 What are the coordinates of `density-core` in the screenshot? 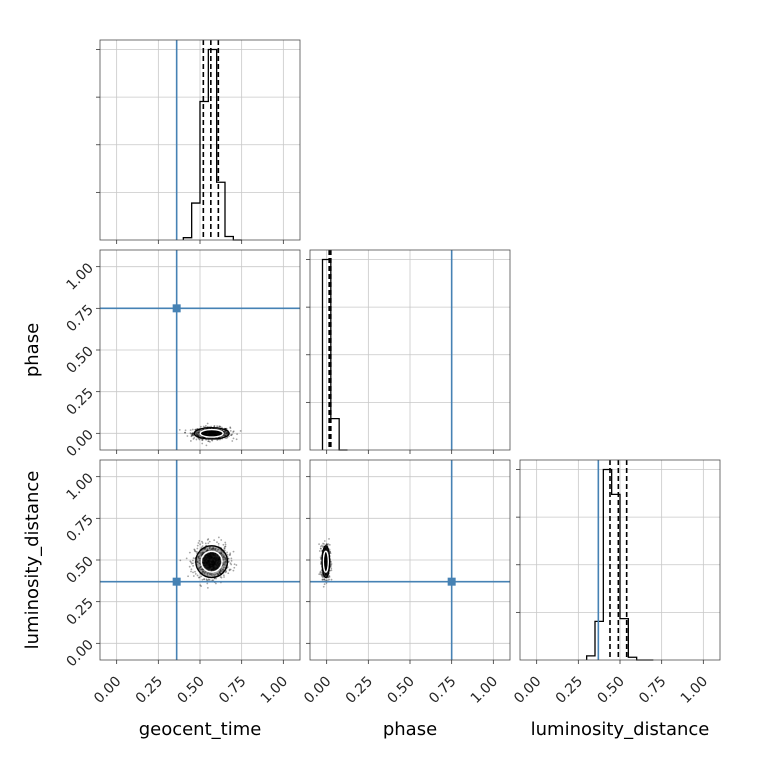 It's located at (211, 561).